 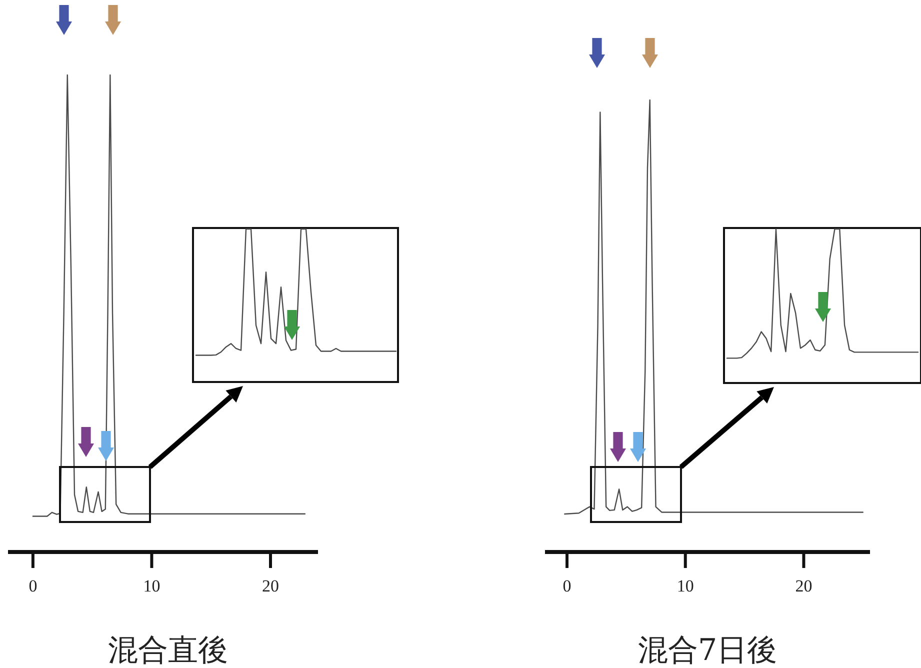 I want to click on x-axis-title: 混合直後, so click(x=168, y=650).